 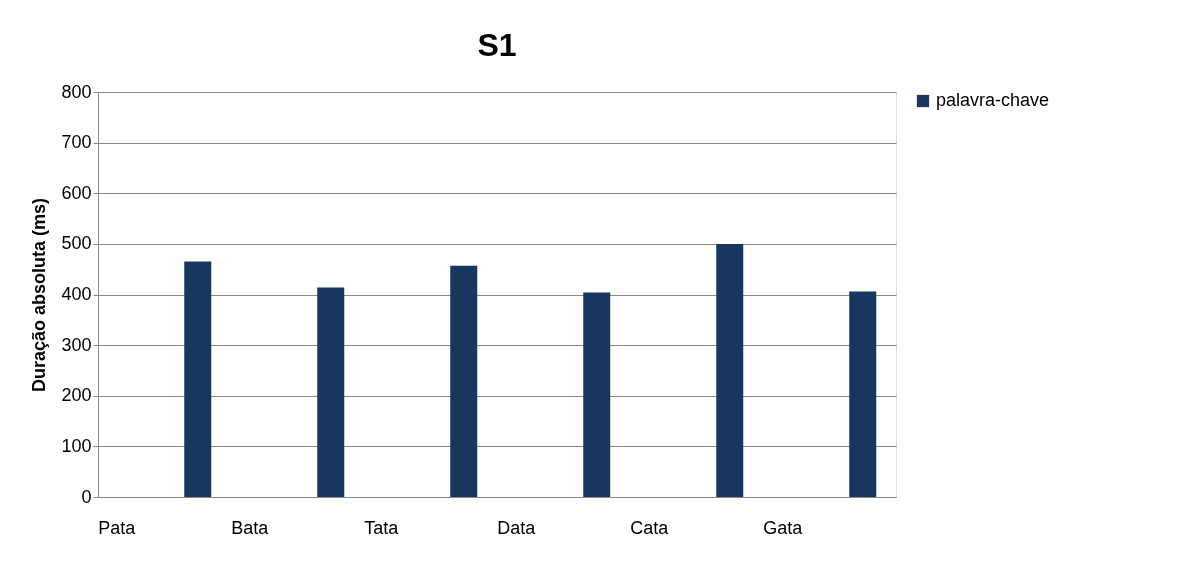 I want to click on y-tick-label: 0, so click(x=86, y=496).